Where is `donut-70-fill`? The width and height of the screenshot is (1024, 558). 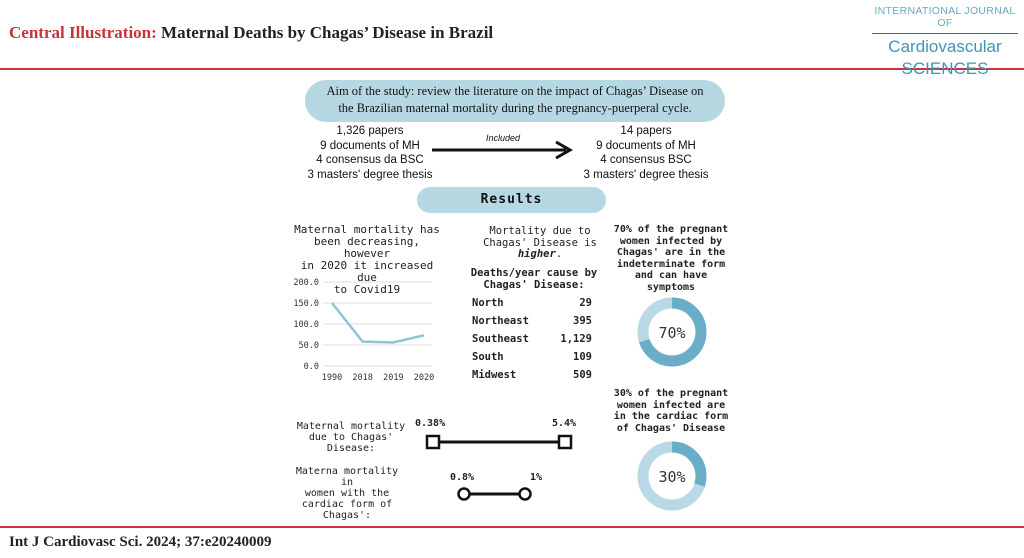 donut-70-fill is located at coordinates (672, 332).